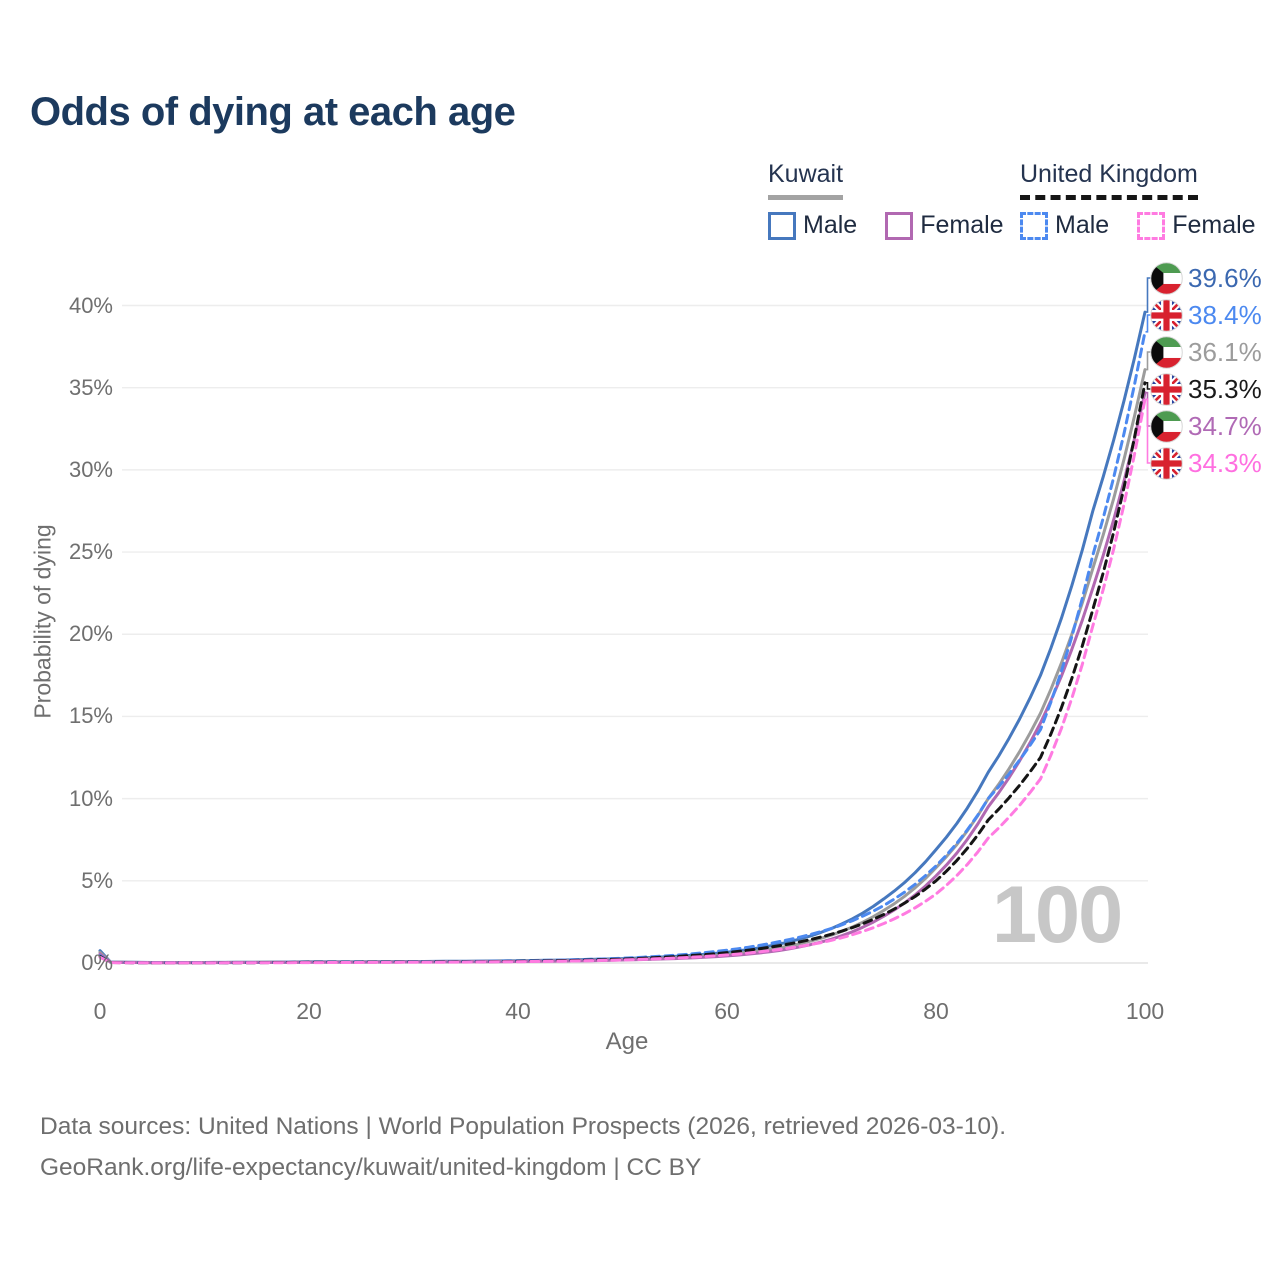  I want to click on legend-item-kuwait-male: Male, so click(812, 225).